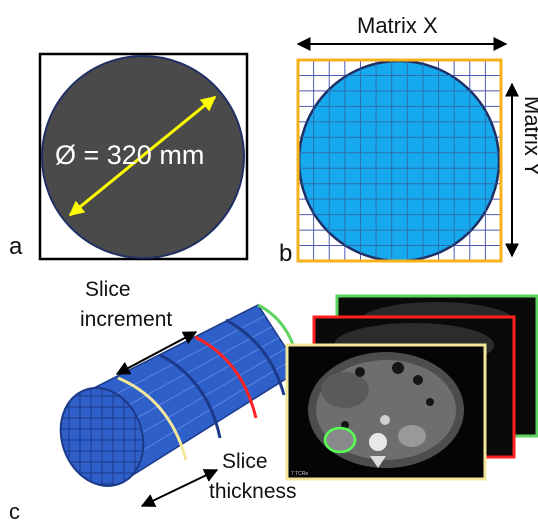  What do you see at coordinates (299, 474) in the screenshot?
I see `ct-caption: 7 TCRe` at bounding box center [299, 474].